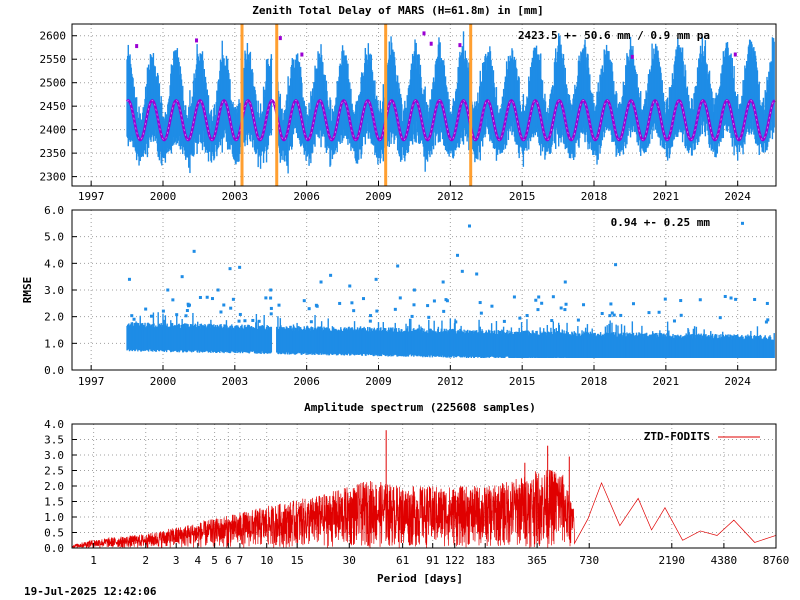 The image size is (800, 600). I want to click on ztd-ytick-label: 2600, so click(53, 36).